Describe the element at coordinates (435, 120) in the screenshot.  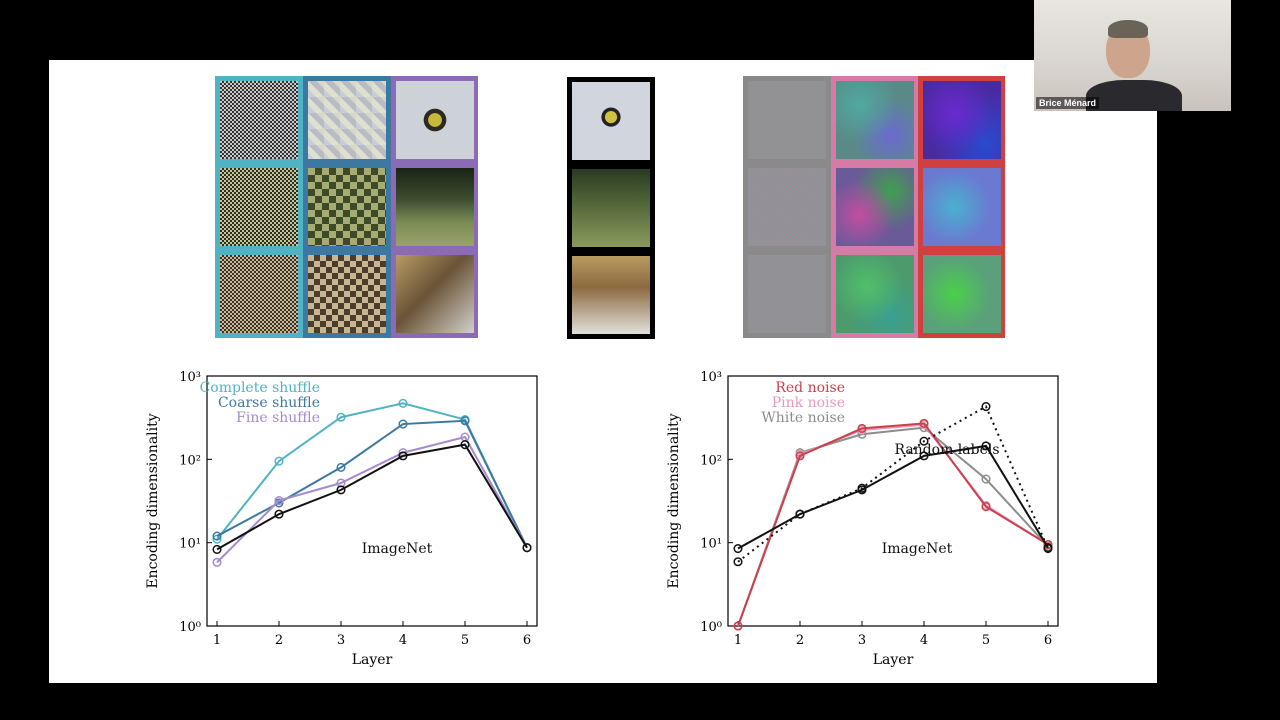
I see `fine-spider-tile` at that location.